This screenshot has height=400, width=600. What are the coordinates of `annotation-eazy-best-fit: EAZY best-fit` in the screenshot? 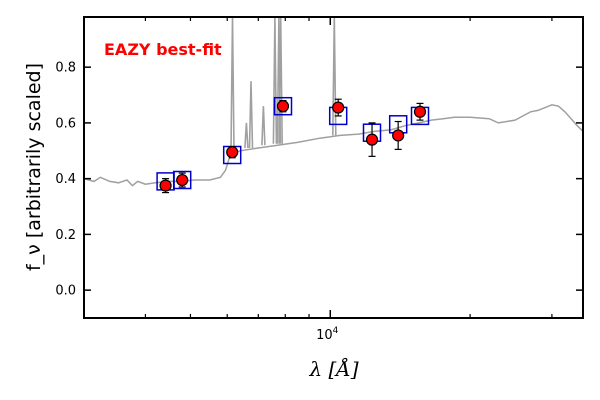 It's located at (163, 49).